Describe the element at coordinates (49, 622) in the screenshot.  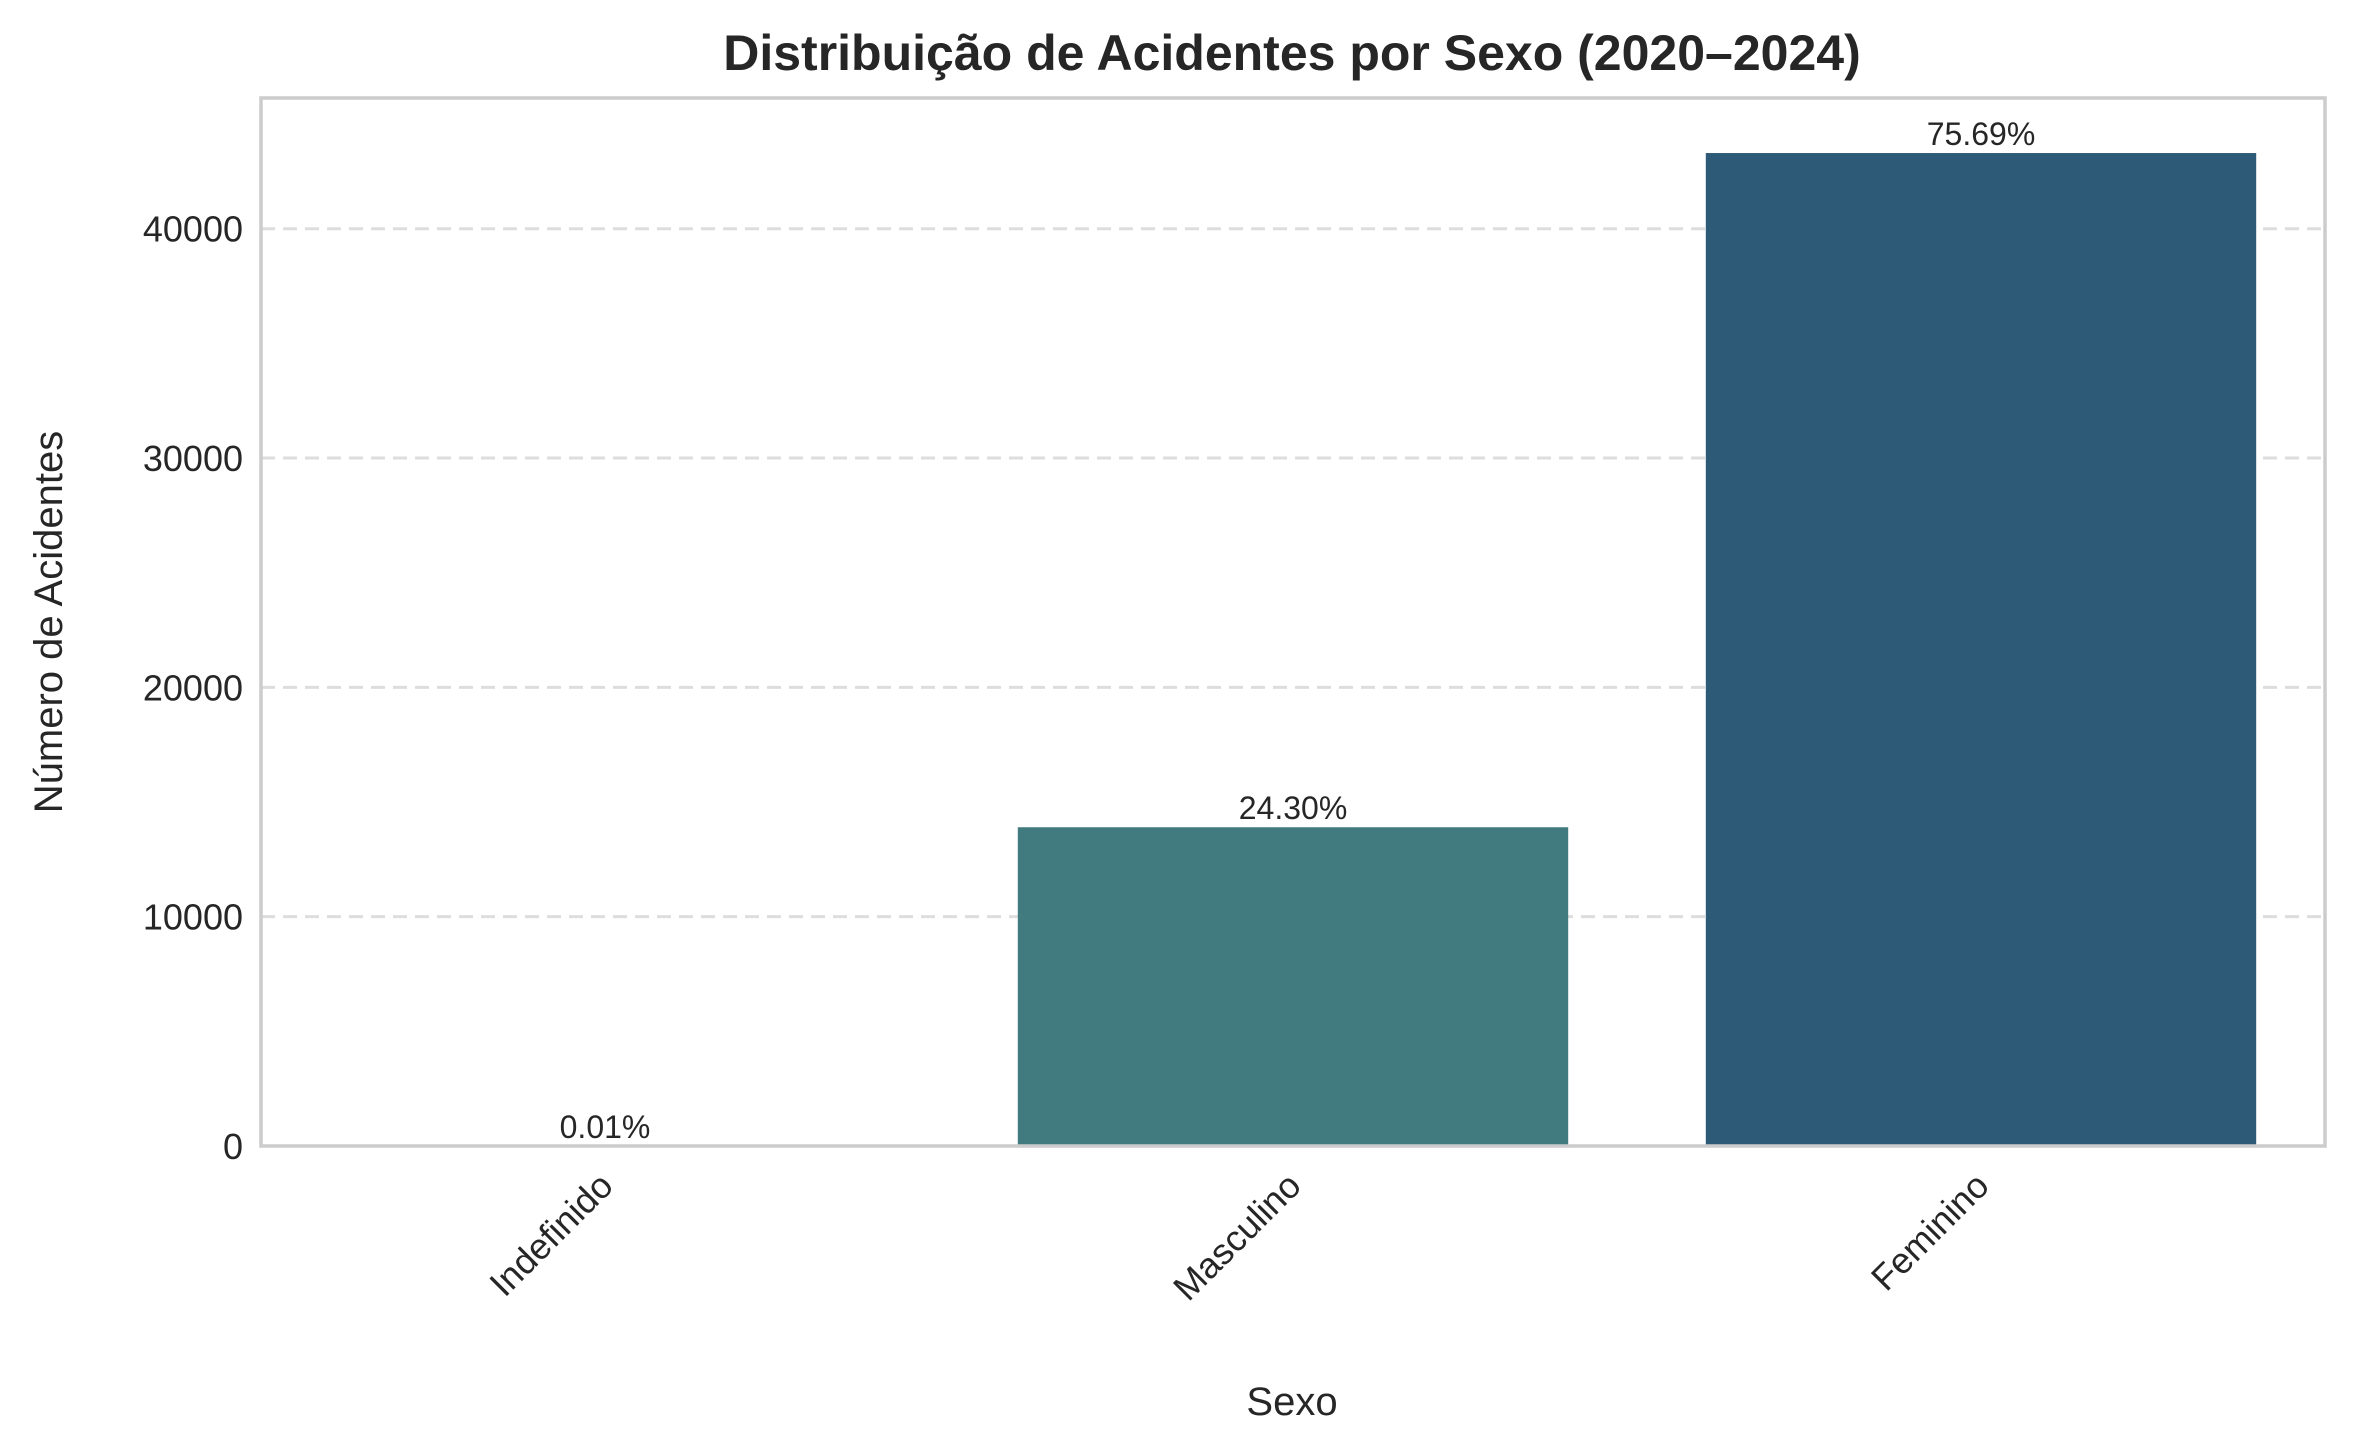
I see `y-axis-label: Número de Acidentes` at that location.